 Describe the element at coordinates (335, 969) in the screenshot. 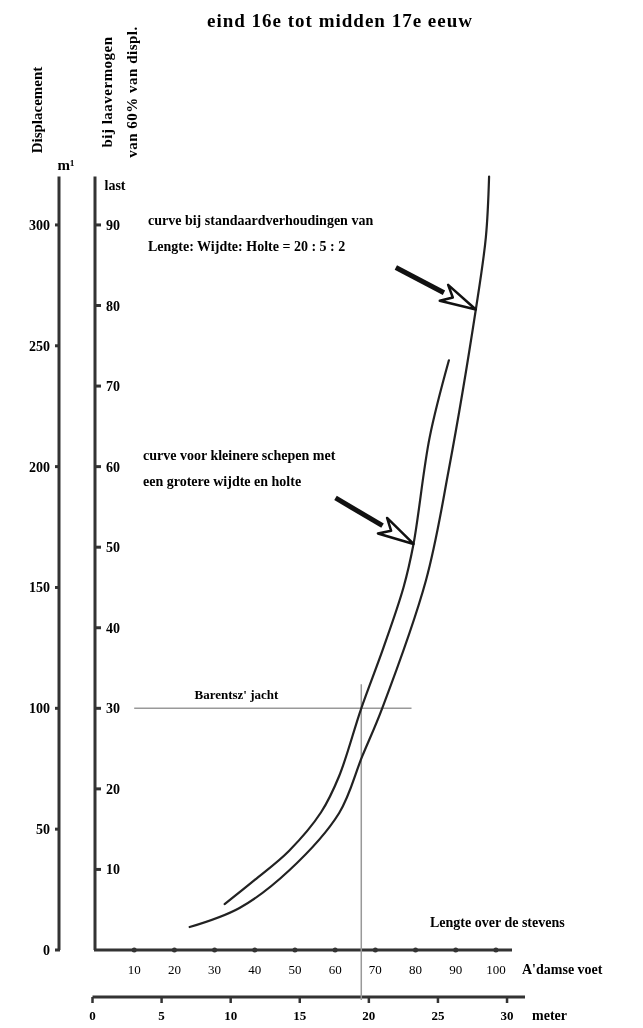

I see `x-tick-label: 60` at that location.